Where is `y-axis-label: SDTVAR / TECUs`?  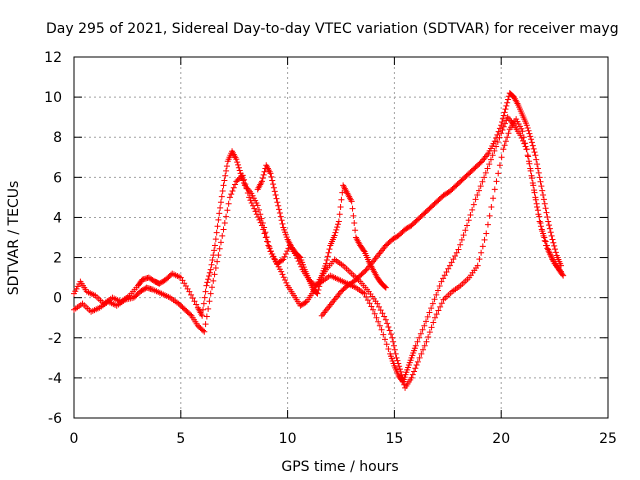
y-axis-label: SDTVAR / TECUs is located at coordinates (14, 238).